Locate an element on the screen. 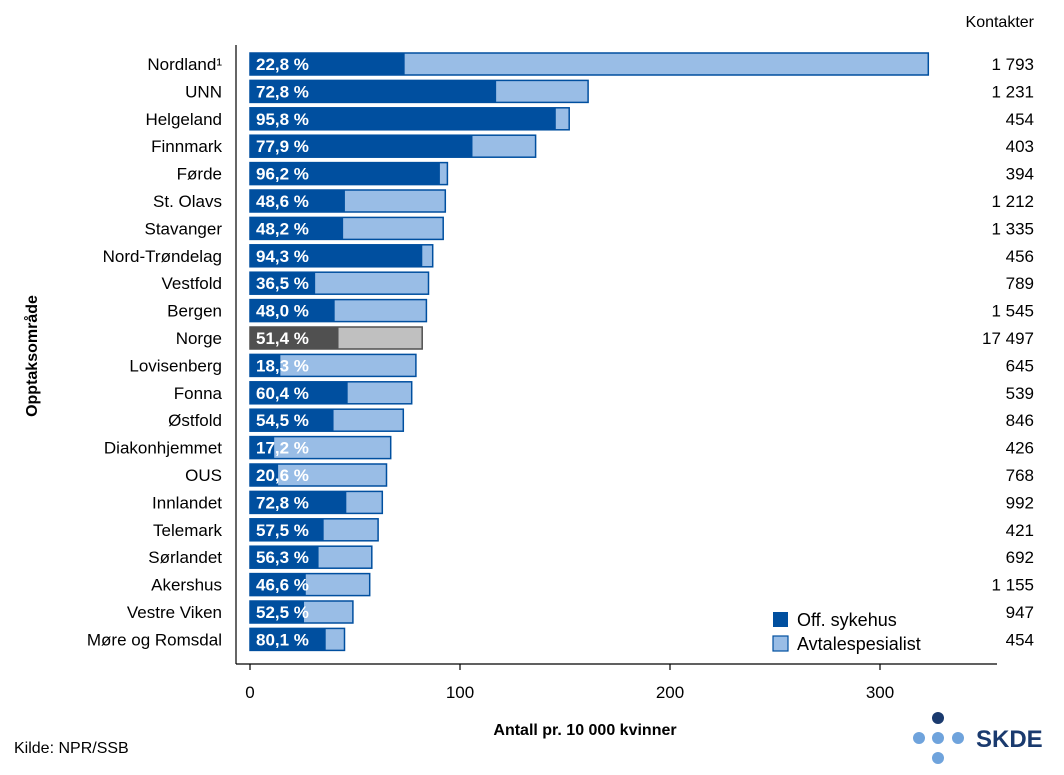 This screenshot has width=1064, height=775. share-label: 48,6 % is located at coordinates (282, 201).